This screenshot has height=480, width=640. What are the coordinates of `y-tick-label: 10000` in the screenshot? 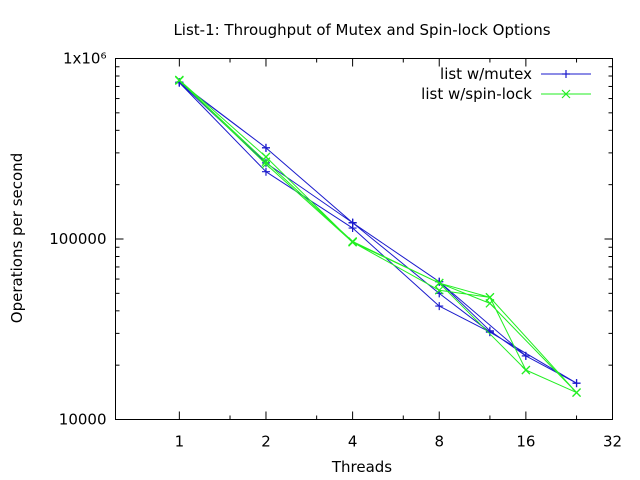 It's located at (83, 420).